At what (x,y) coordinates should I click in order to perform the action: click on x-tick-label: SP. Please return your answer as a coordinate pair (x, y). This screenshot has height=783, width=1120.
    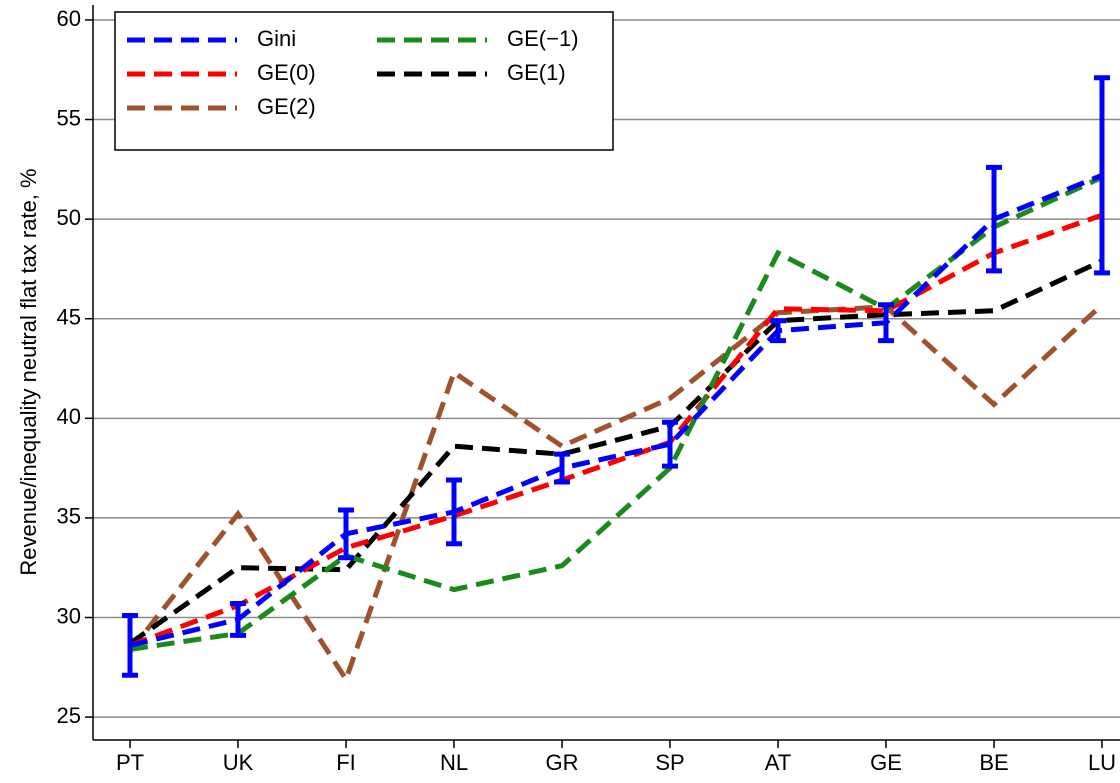
    Looking at the image, I should click on (669, 762).